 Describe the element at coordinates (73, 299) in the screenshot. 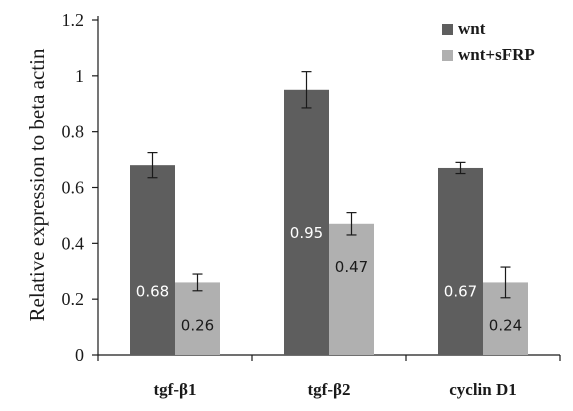

I see `y-tick-label: 0.2` at that location.